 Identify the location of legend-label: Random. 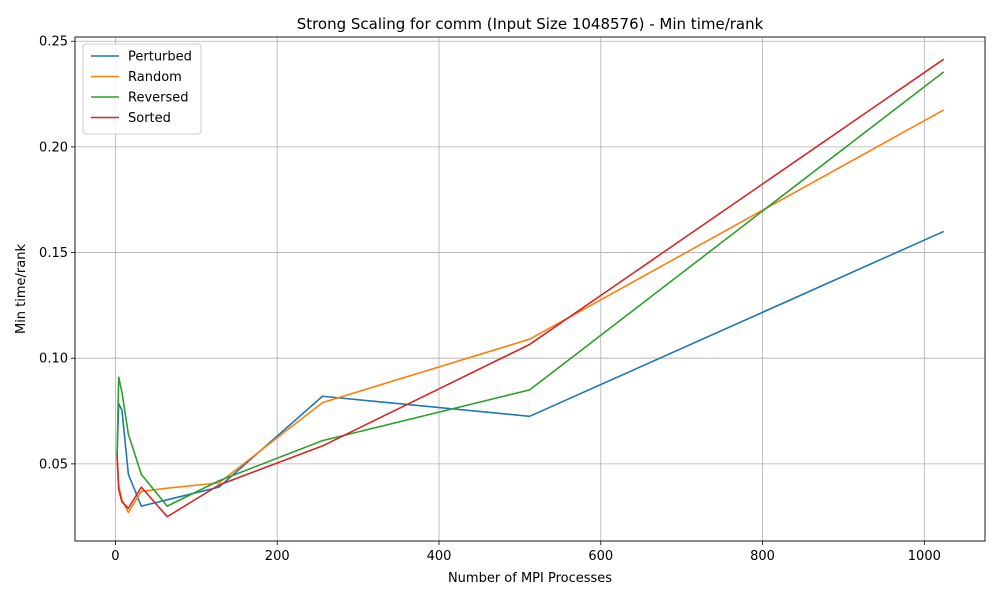
(155, 77).